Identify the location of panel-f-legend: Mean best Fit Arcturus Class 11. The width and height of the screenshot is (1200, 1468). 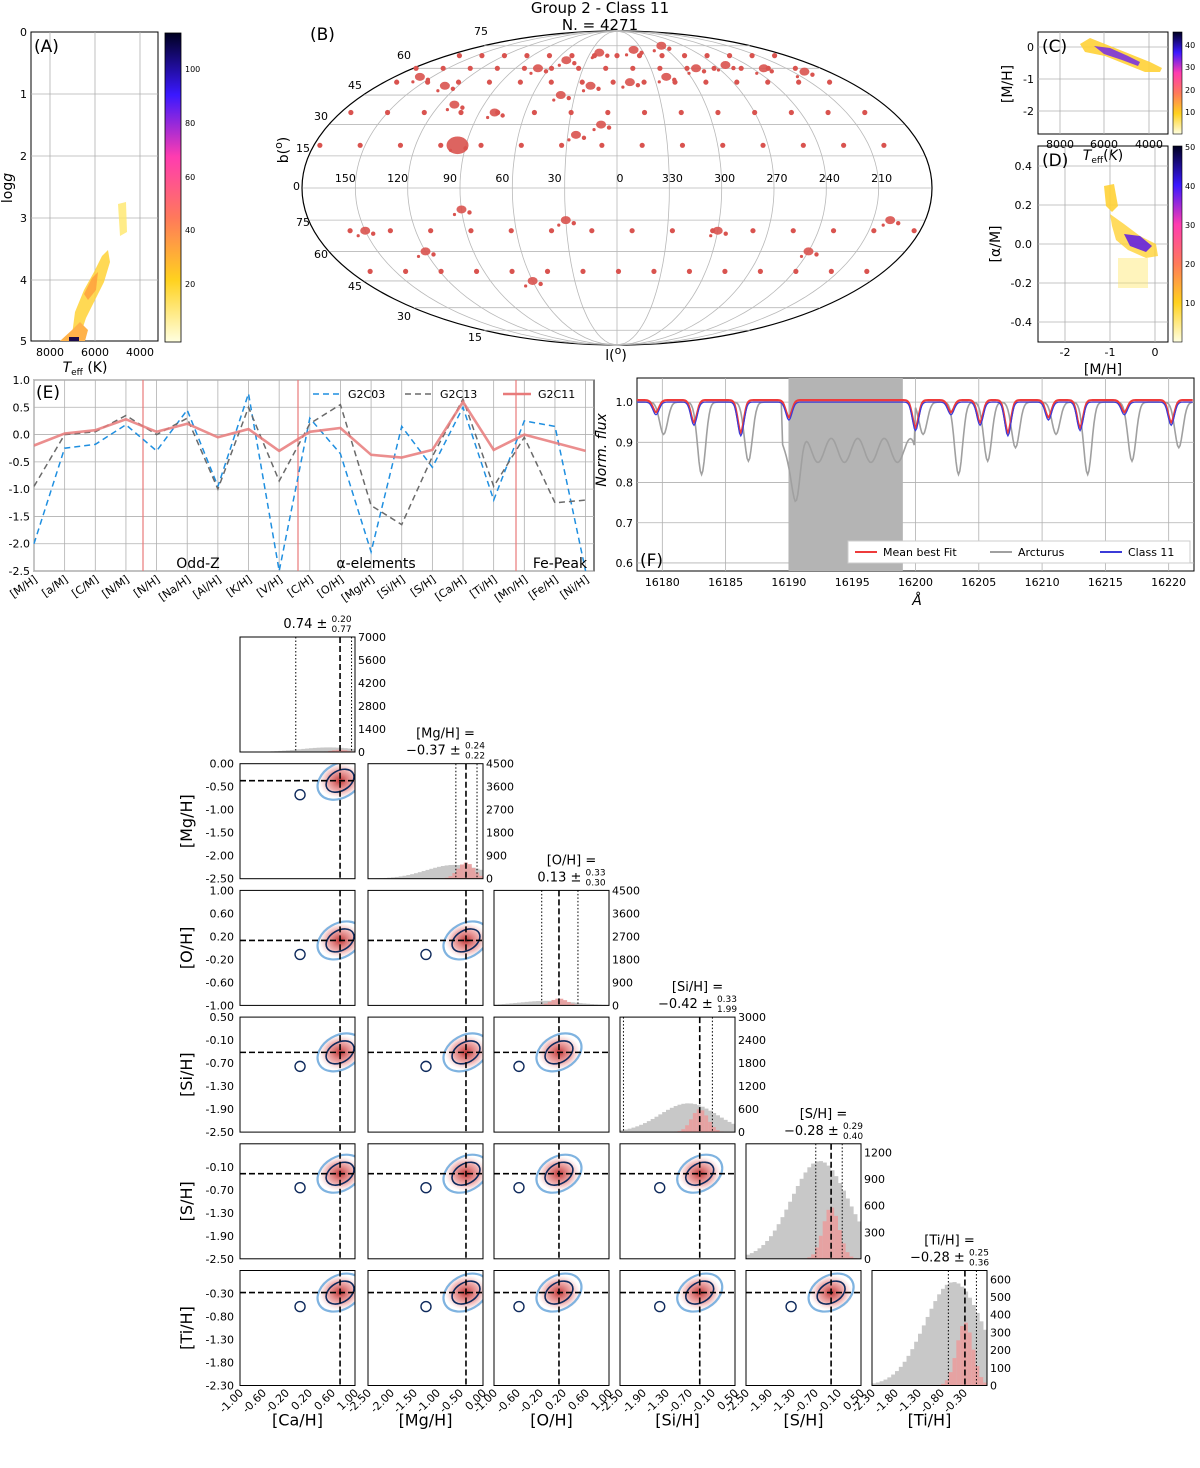
(1019, 552).